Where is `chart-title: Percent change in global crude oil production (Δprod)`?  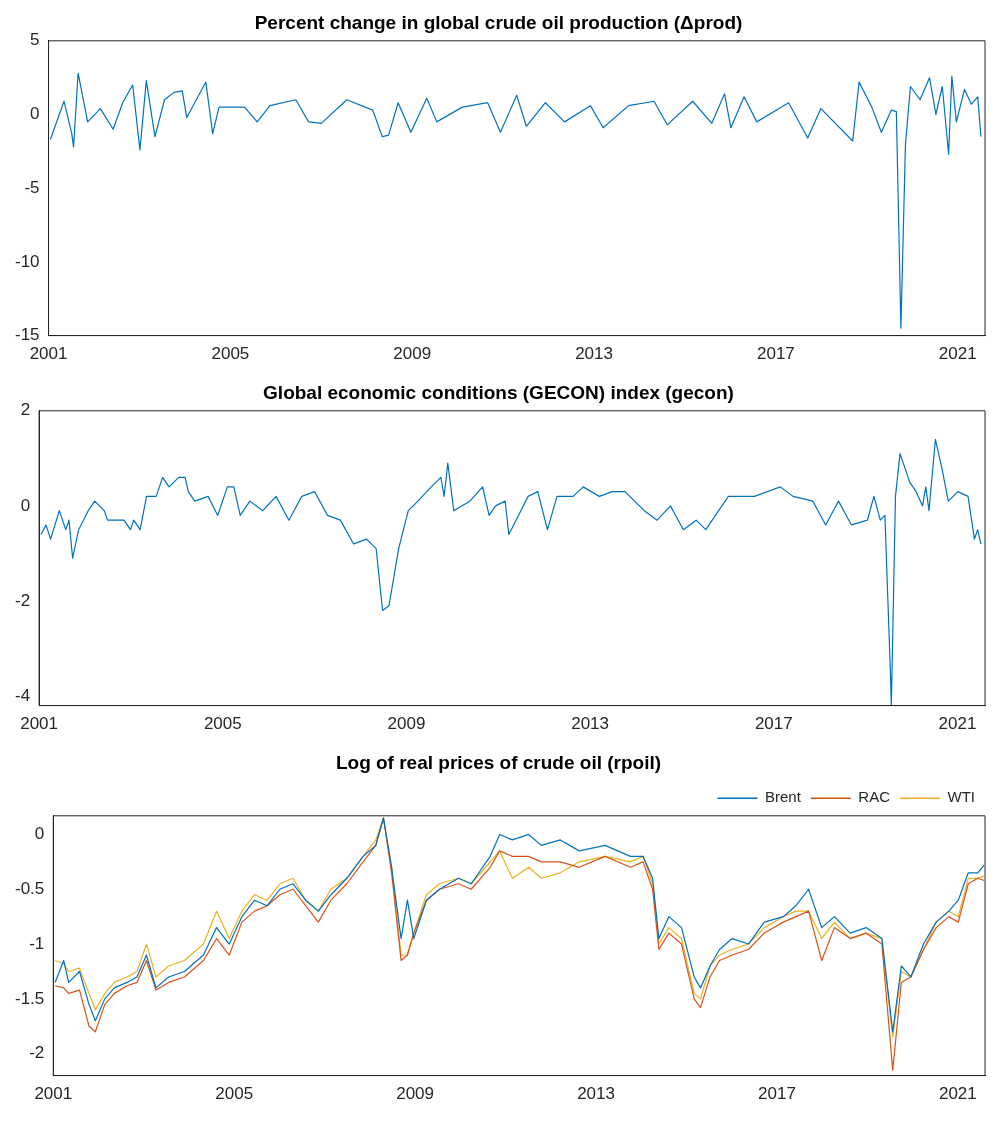
chart-title: Percent change in global crude oil production (Δprod) is located at coordinates (498, 22).